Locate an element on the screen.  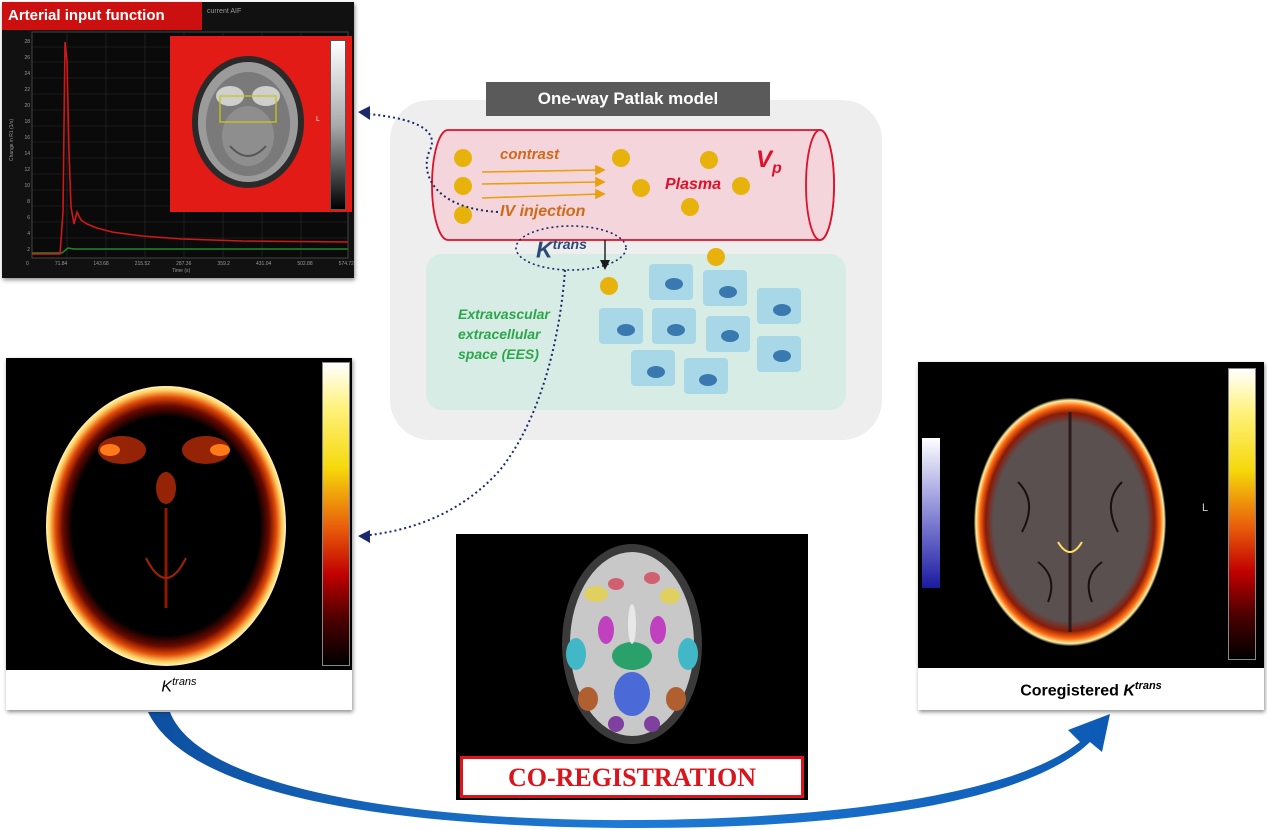
coregistered-brain-icon is located at coordinates (1070, 522).